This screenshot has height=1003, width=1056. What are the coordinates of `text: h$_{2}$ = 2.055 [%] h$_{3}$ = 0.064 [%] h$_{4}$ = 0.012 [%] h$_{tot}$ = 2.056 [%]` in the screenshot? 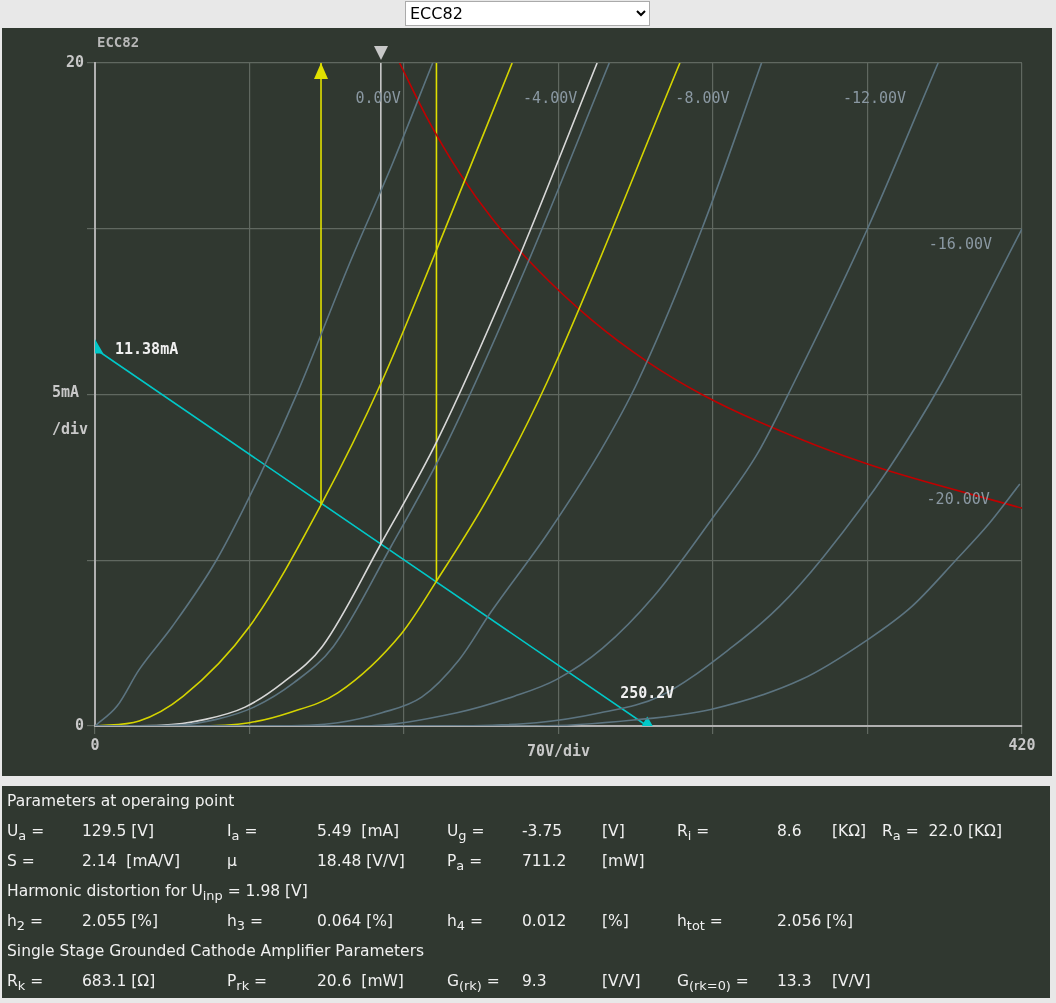 It's located at (430, 923).